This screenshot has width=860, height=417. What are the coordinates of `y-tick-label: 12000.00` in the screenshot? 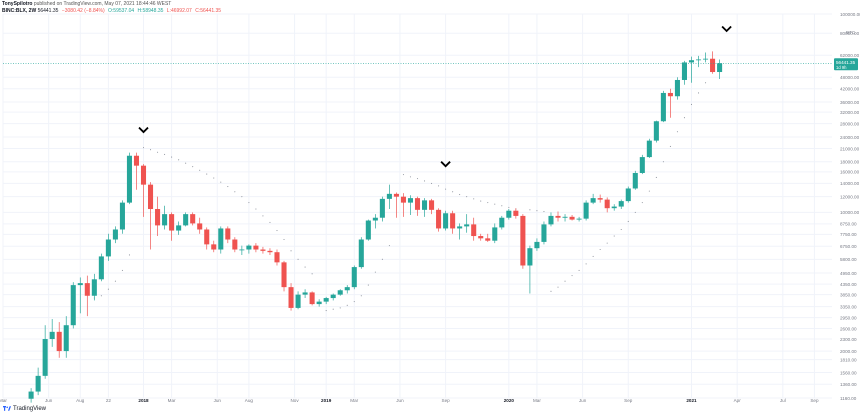 It's located at (850, 196).